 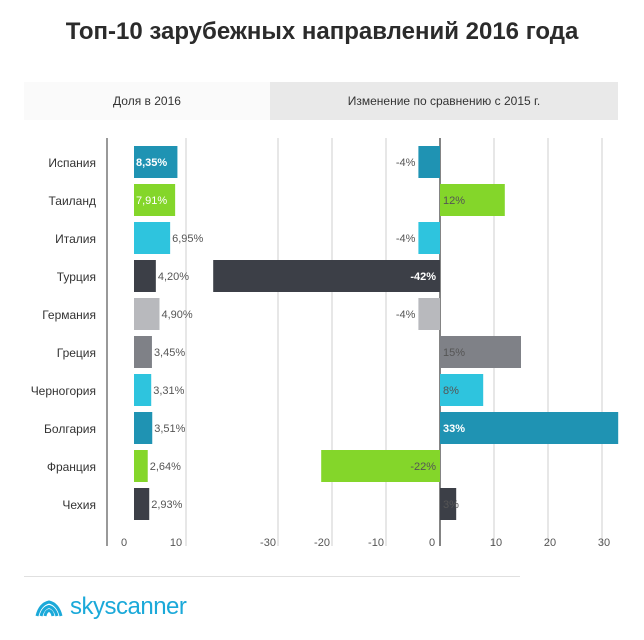 I want to click on bar-share-label: 3,45%, so click(x=169, y=353).